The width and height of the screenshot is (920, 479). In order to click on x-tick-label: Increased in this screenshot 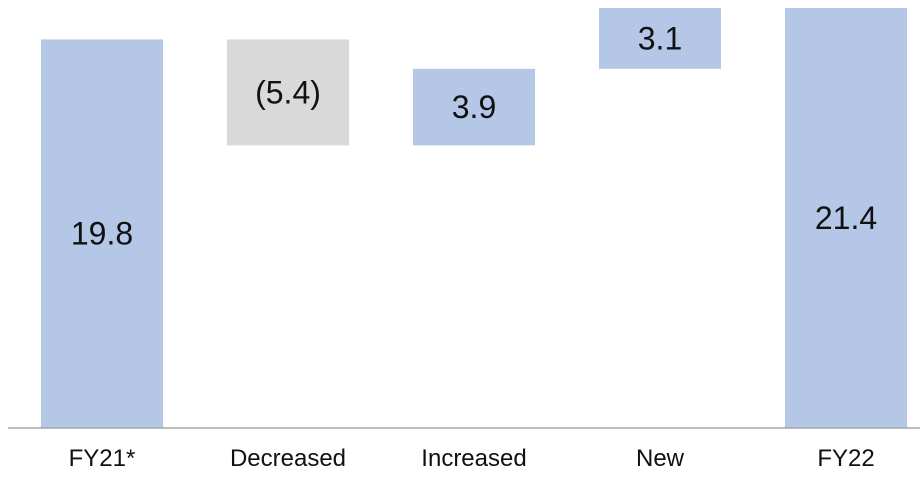, I will do `click(473, 458)`.